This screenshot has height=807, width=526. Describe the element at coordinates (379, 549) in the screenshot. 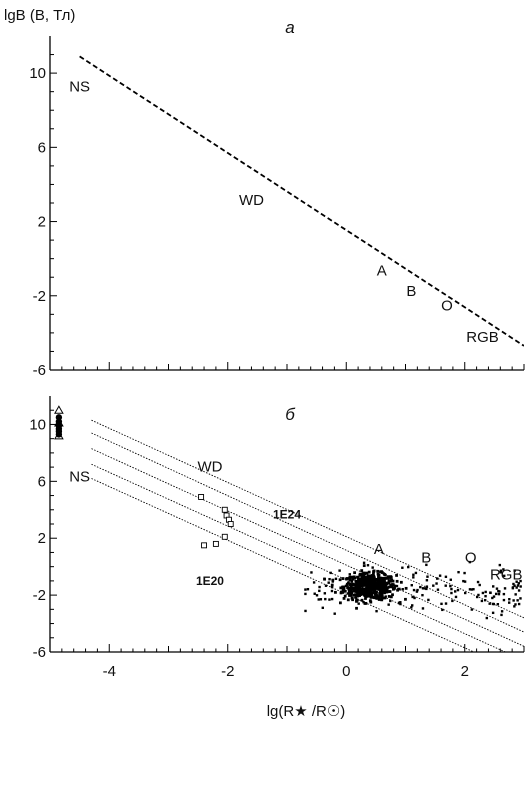

I see `annotation-label: A` at that location.